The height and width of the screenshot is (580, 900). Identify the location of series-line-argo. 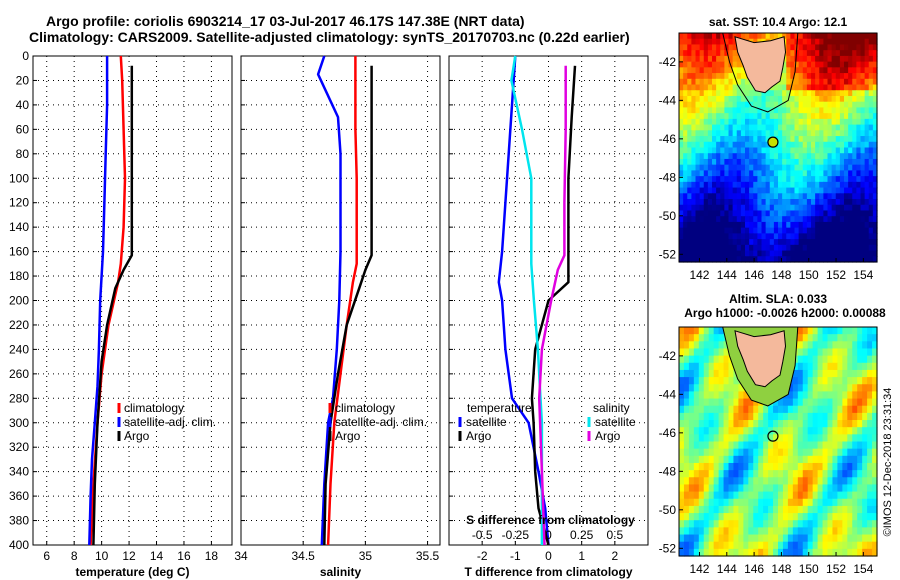
(348, 305).